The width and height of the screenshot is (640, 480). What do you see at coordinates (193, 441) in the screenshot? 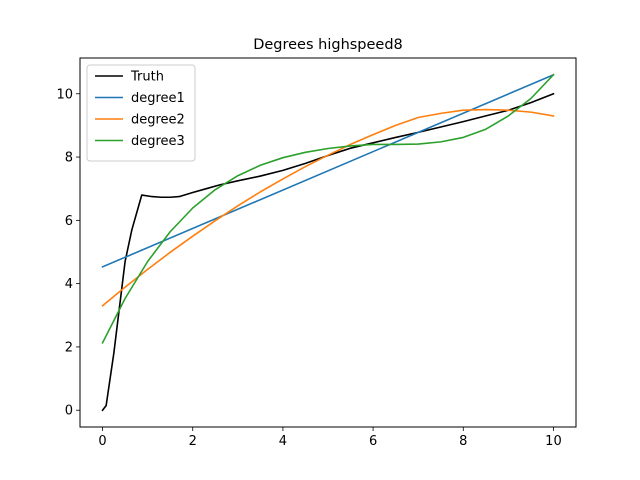
I see `x-tick-label: 2` at bounding box center [193, 441].